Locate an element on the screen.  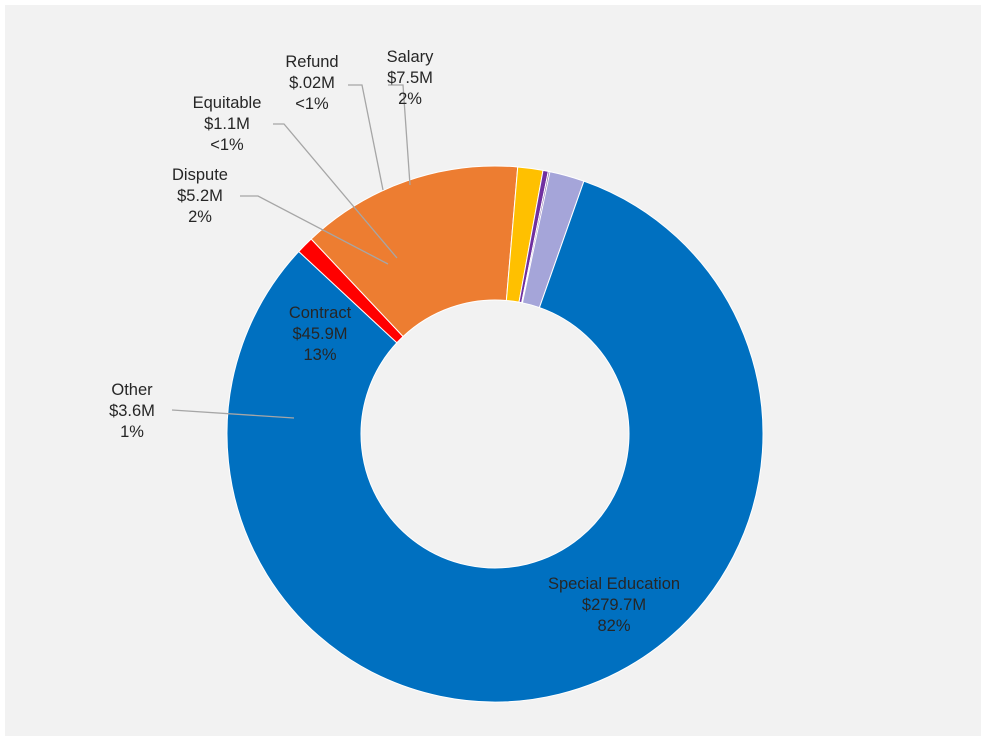
slice-contract is located at coordinates (414, 251).